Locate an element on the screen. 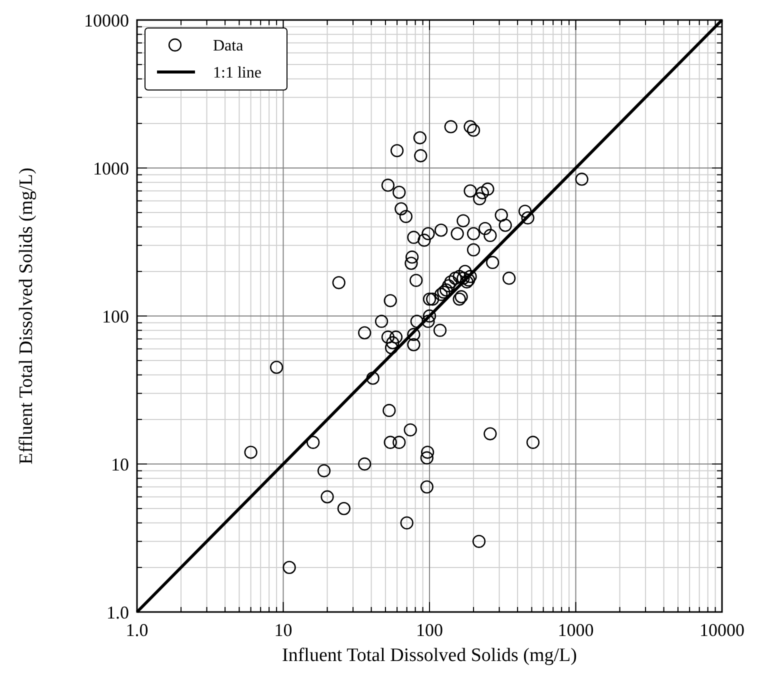 The image size is (758, 681). y-tick-label: 1000 is located at coordinates (111, 168).